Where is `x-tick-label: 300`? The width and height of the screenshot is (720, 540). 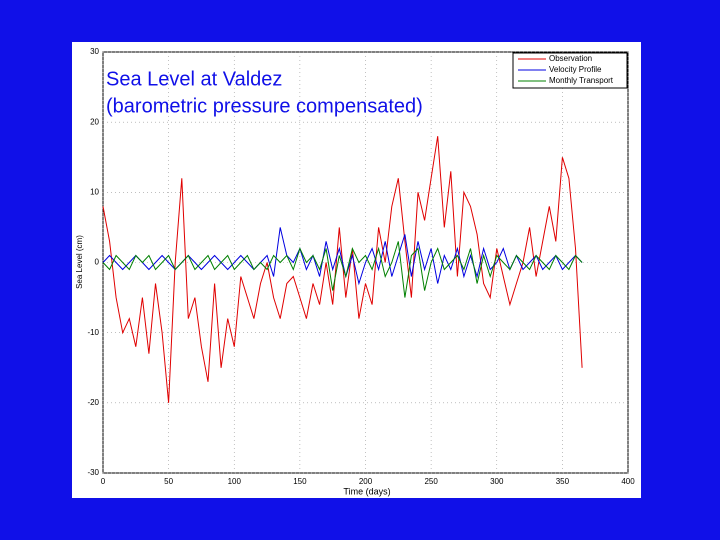
x-tick-label: 300 is located at coordinates (497, 481).